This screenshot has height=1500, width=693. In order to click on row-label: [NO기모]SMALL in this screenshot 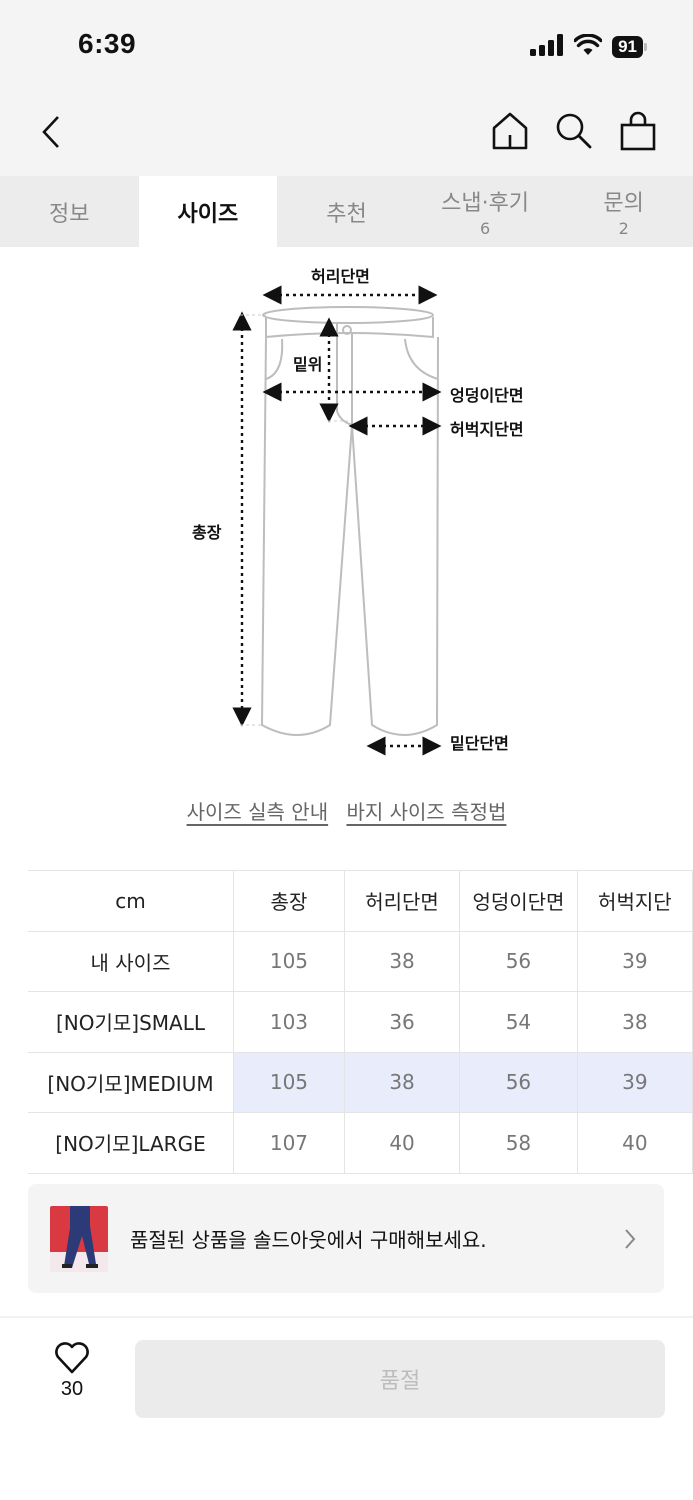, I will do `click(131, 1022)`.